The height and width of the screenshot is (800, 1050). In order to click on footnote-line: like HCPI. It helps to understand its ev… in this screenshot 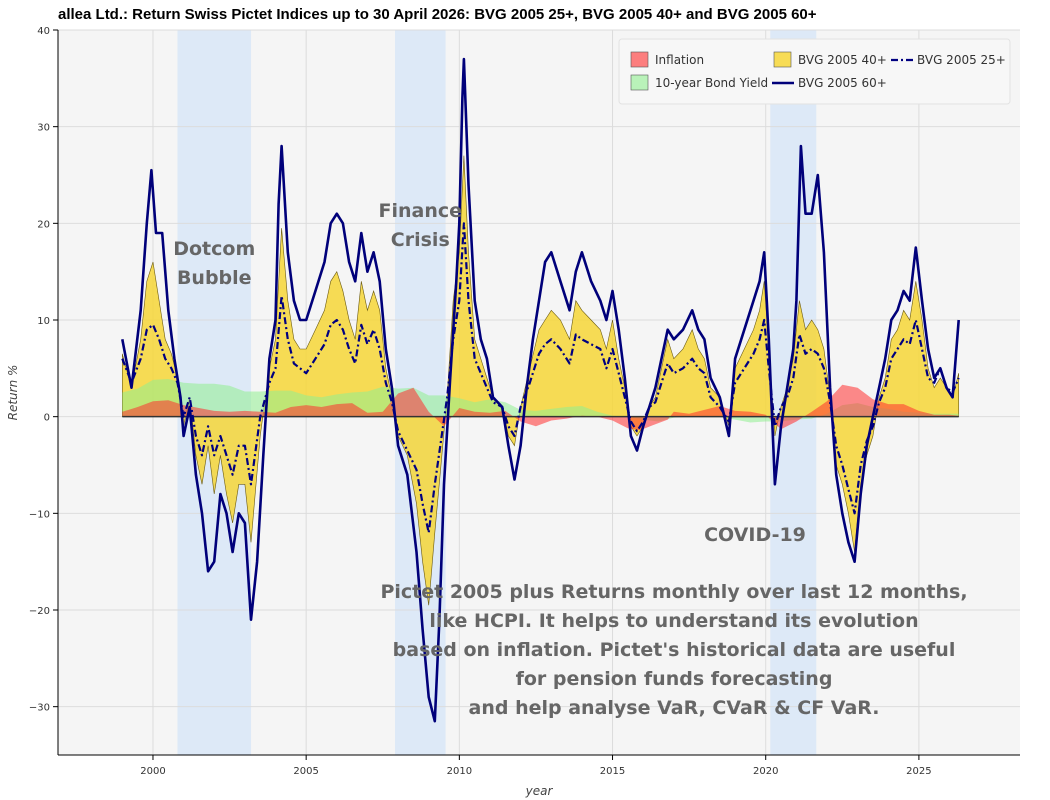, I will do `click(673, 621)`.